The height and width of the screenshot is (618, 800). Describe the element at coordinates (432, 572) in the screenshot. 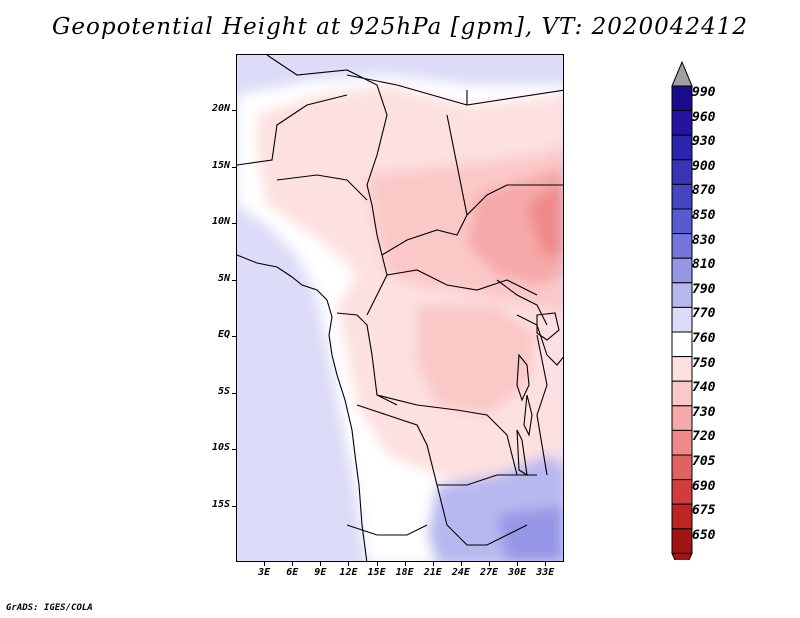

I see `lon-label-21e: 21E` at that location.